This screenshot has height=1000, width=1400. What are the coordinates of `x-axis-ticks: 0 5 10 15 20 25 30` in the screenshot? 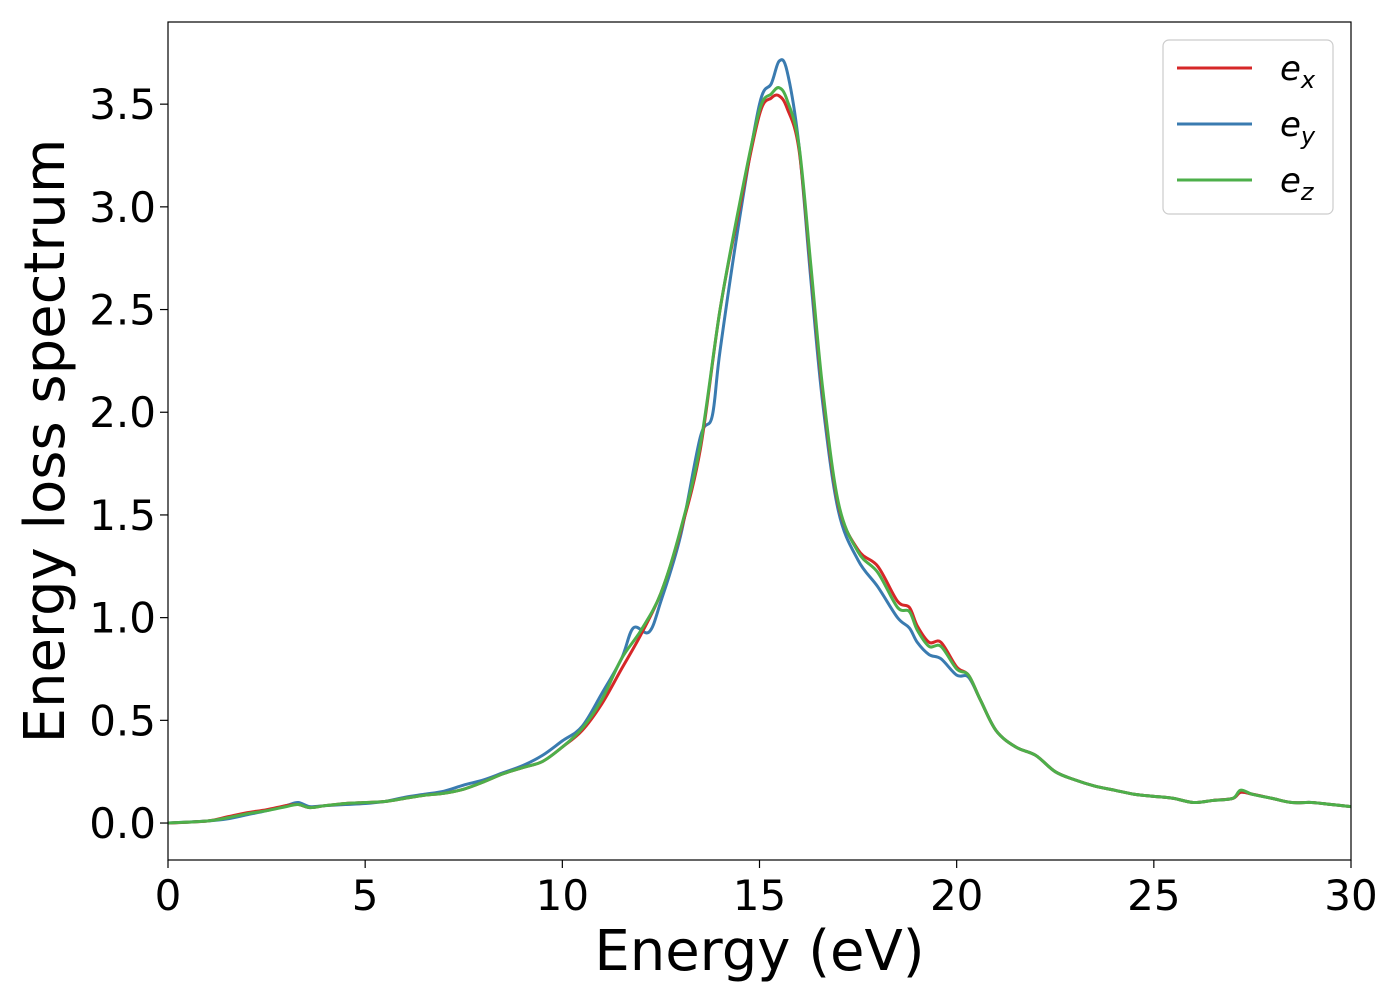 It's located at (766, 890).